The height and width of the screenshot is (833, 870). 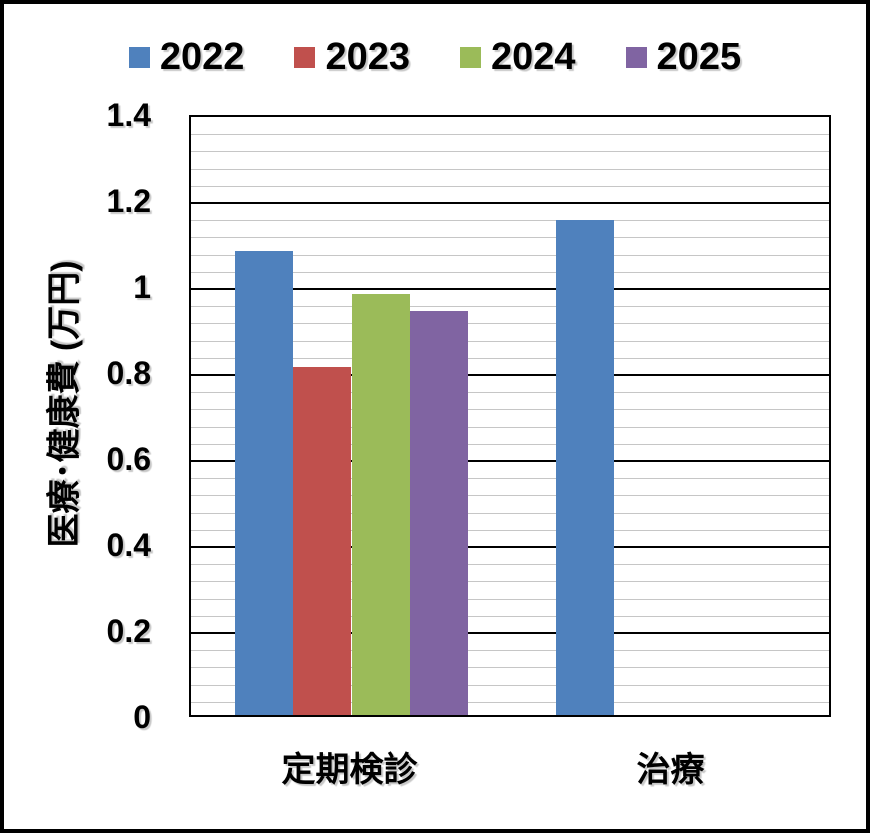 I want to click on legend-item-2025: 2025, so click(x=683, y=57).